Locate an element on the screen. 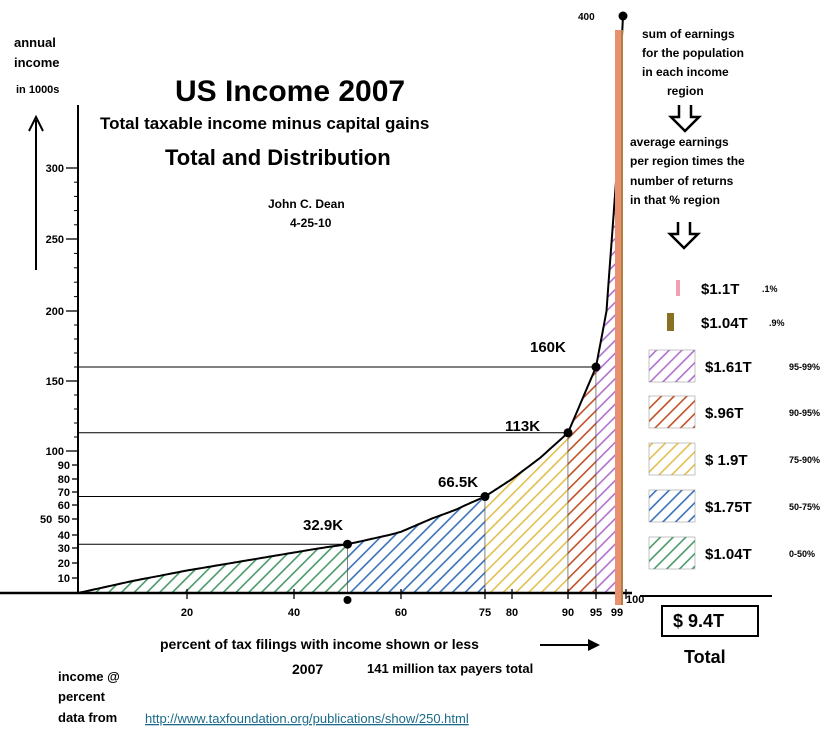 Image resolution: width=838 pixels, height=738 pixels. y-tick-label-40: 40 is located at coordinates (64, 536).